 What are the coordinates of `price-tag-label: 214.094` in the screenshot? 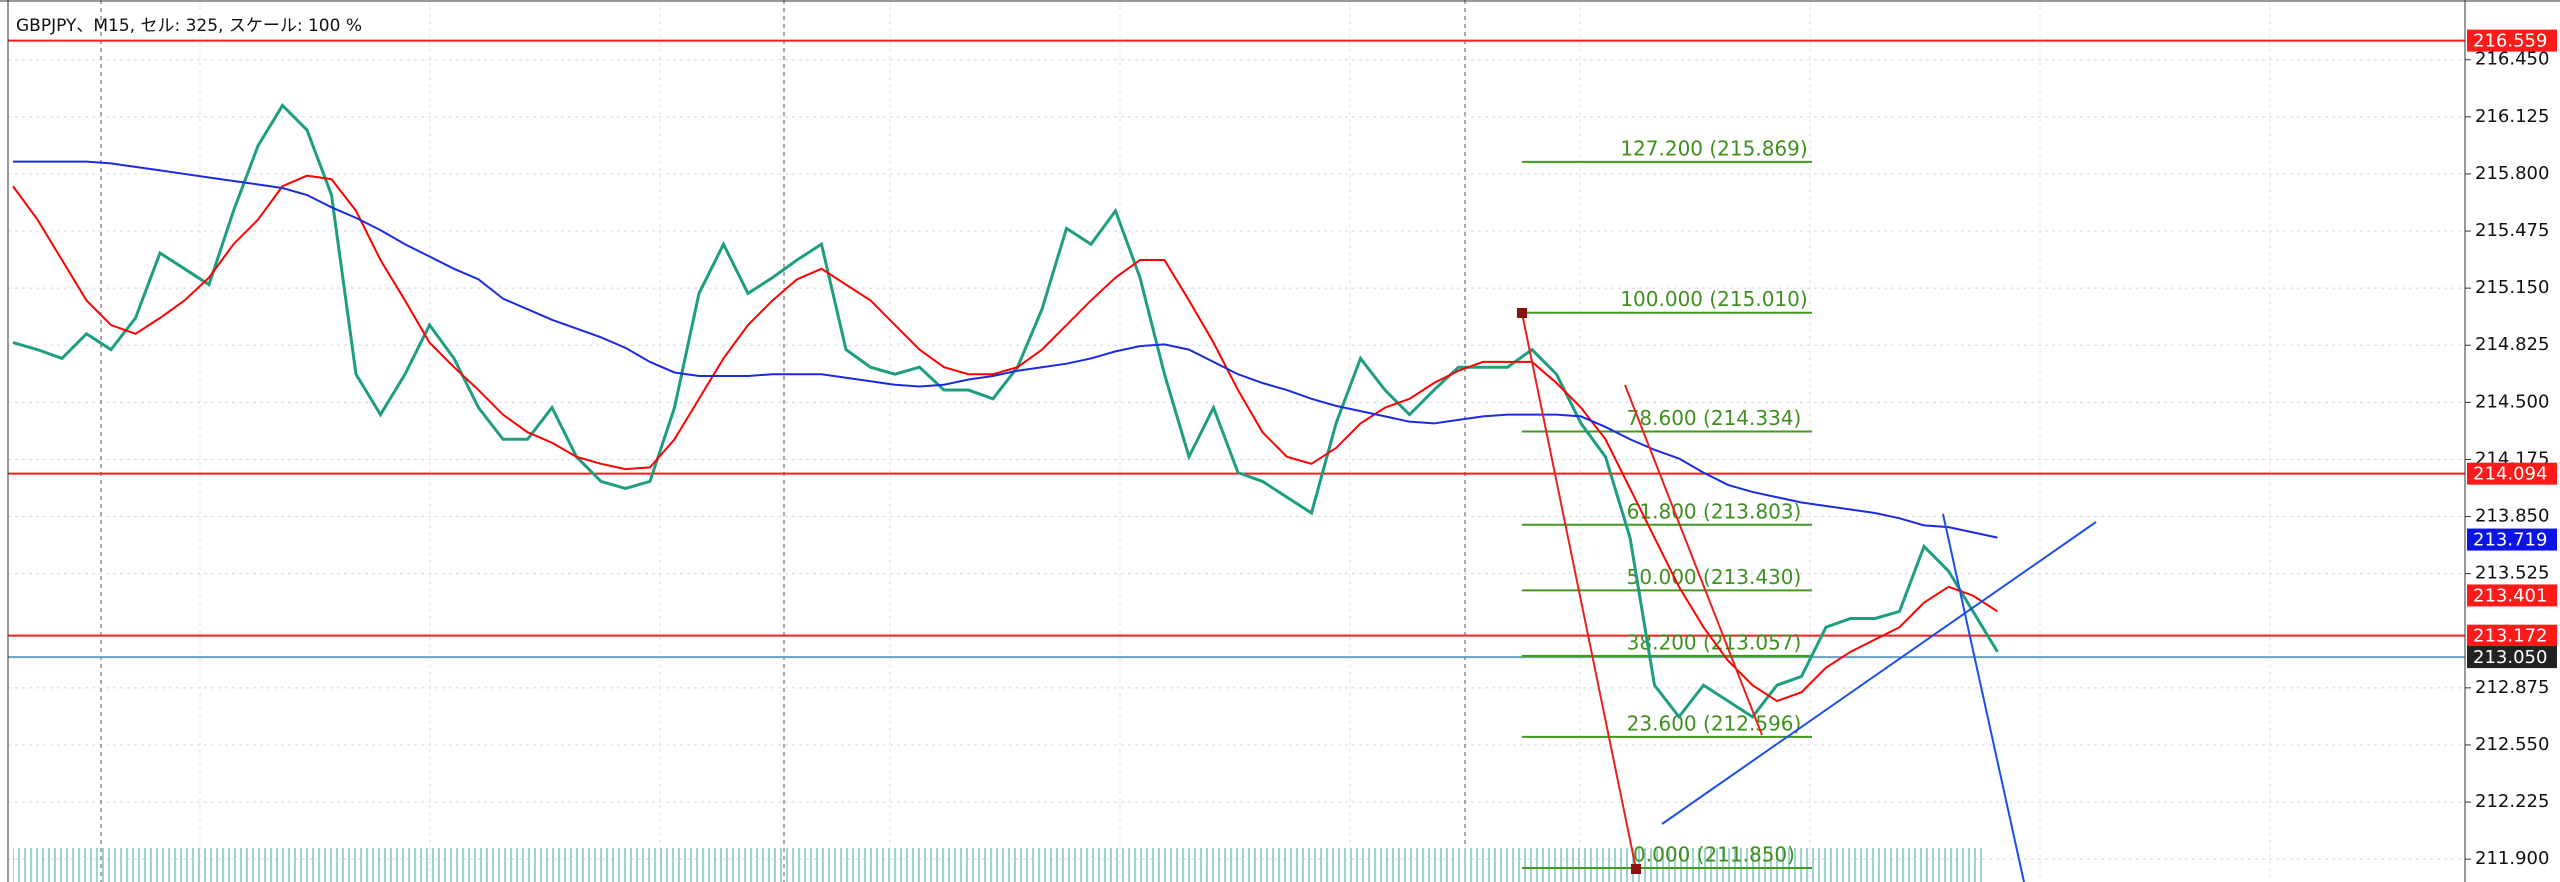 It's located at (2510, 474).